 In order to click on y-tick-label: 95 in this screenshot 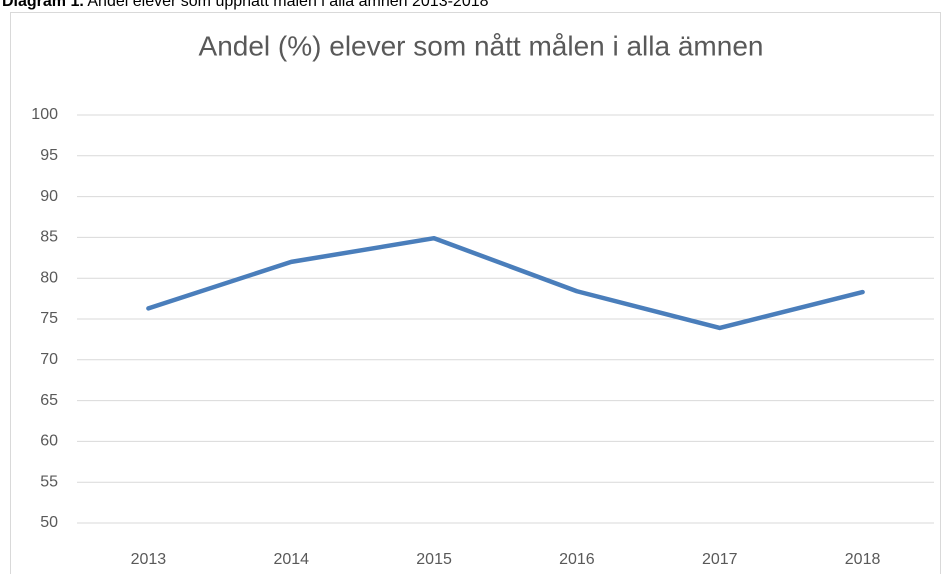, I will do `click(49, 155)`.